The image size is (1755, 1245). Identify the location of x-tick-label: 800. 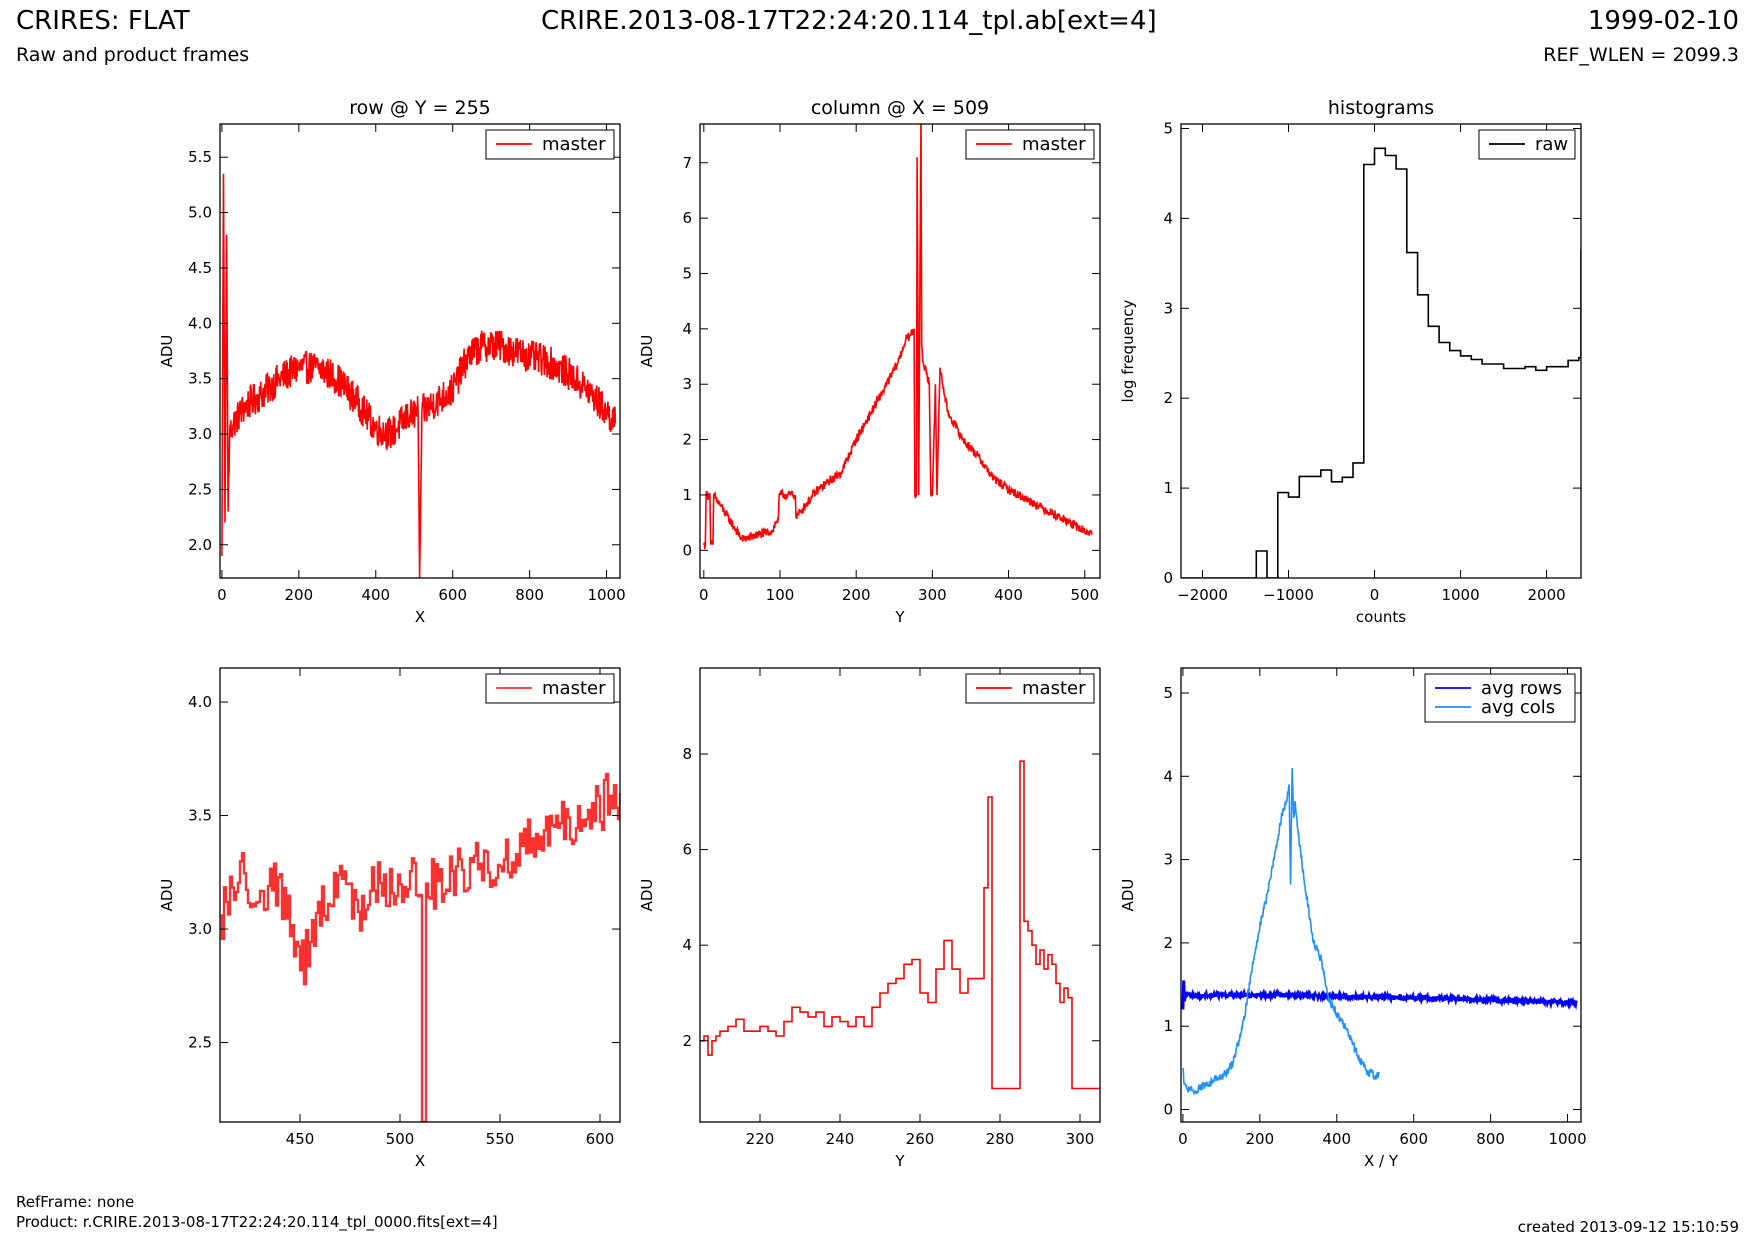
(529, 595).